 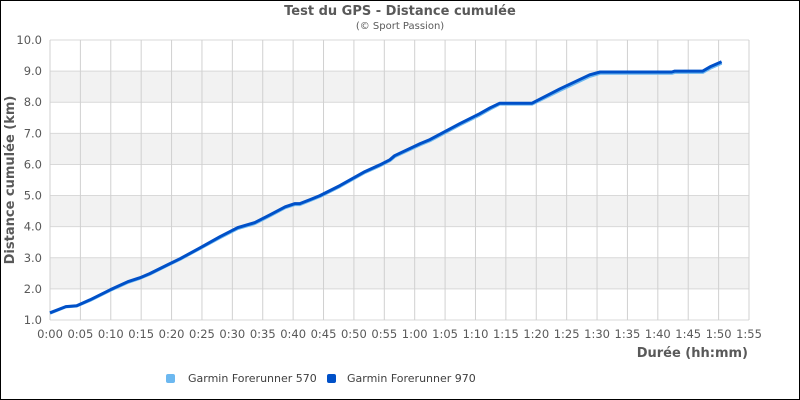 What do you see at coordinates (354, 334) in the screenshot?
I see `x-tick-label: 0:50` at bounding box center [354, 334].